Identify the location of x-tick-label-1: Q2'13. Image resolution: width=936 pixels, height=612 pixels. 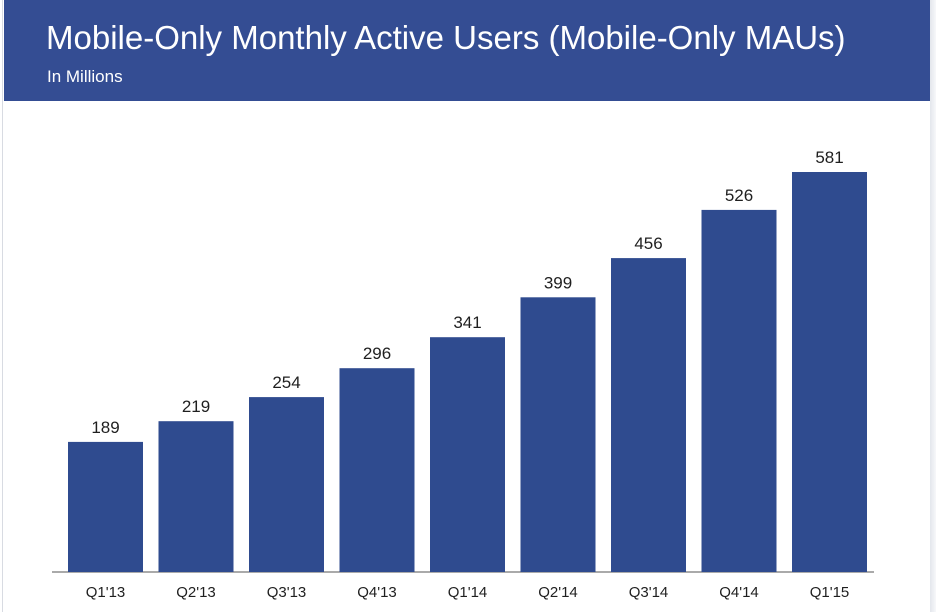
(196, 592).